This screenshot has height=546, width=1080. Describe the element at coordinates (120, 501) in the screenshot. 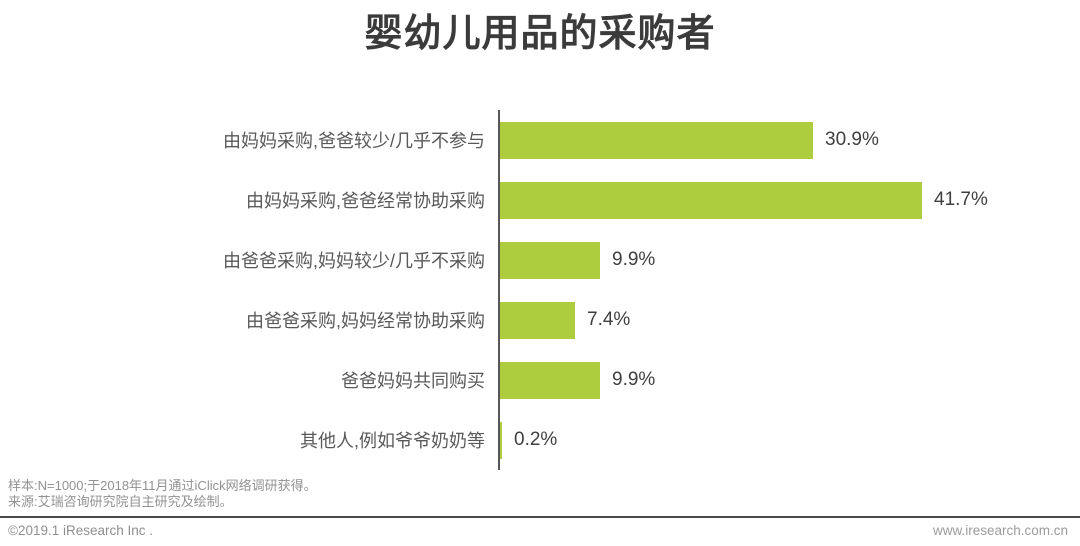

I see `source-note: 来源:艾瑞咨询研究院自主研究及绘制。` at that location.